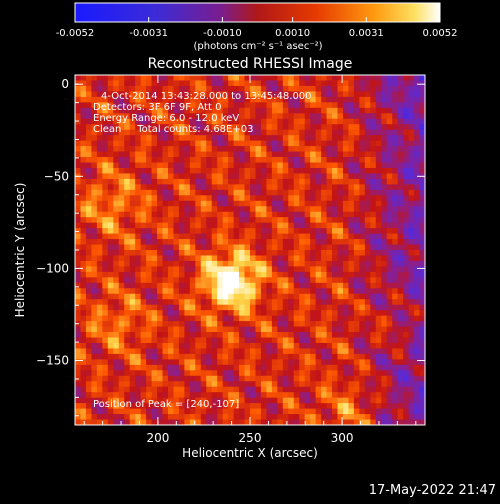  I want to click on colorbar-tick-label: 0.0010, so click(292, 33).